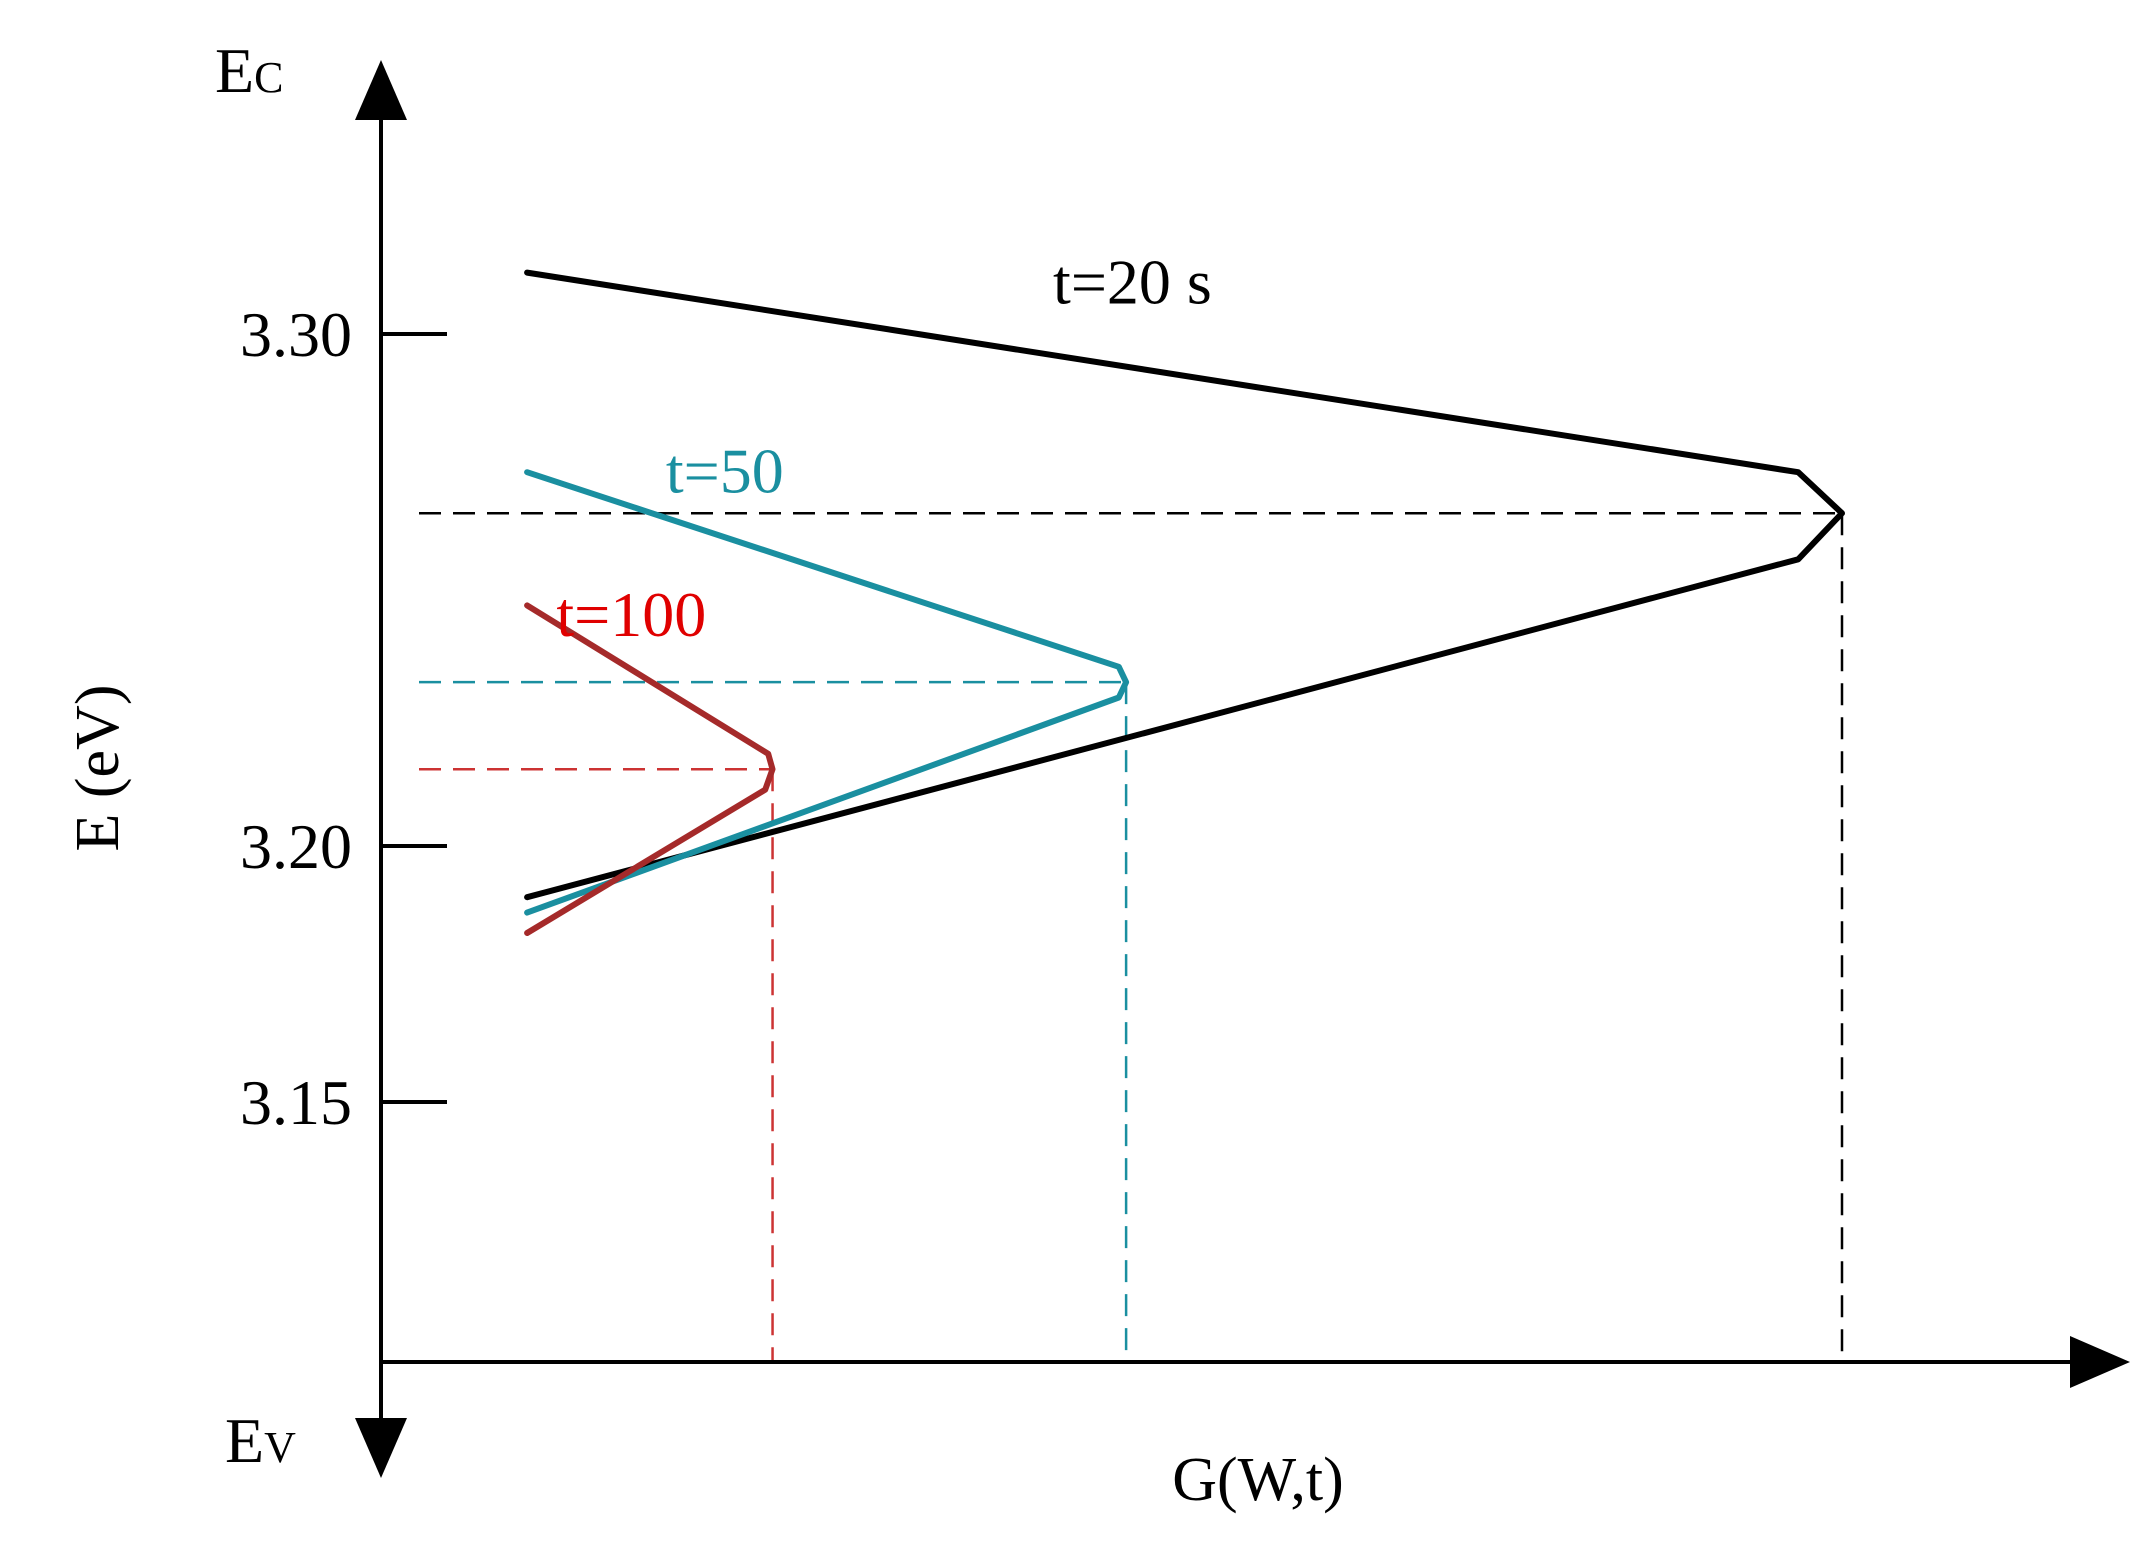 Image resolution: width=2141 pixels, height=1546 pixels. Describe the element at coordinates (296, 1102) in the screenshot. I see `y-tick-label-2: 3.15` at that location.